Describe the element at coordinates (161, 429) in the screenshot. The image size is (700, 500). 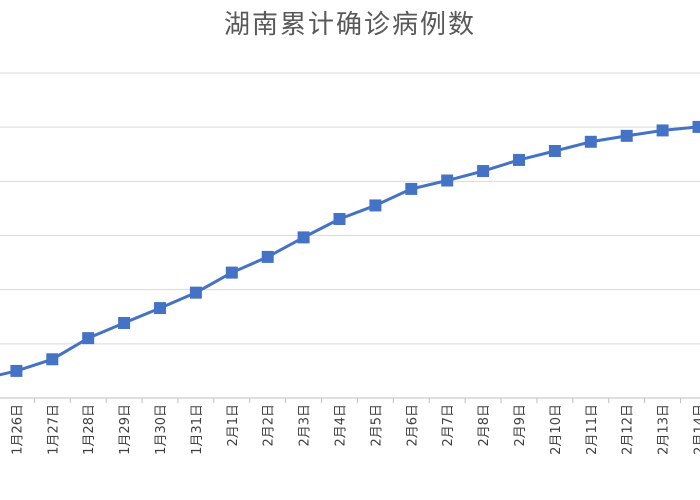
I see `x-tick-label: 1月30日` at that location.